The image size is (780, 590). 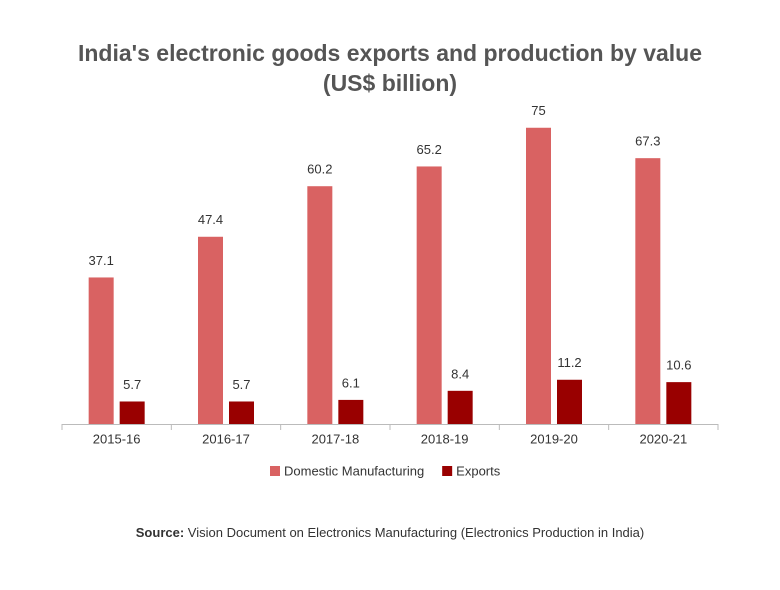 I want to click on value-label: 11.2, so click(x=569, y=362).